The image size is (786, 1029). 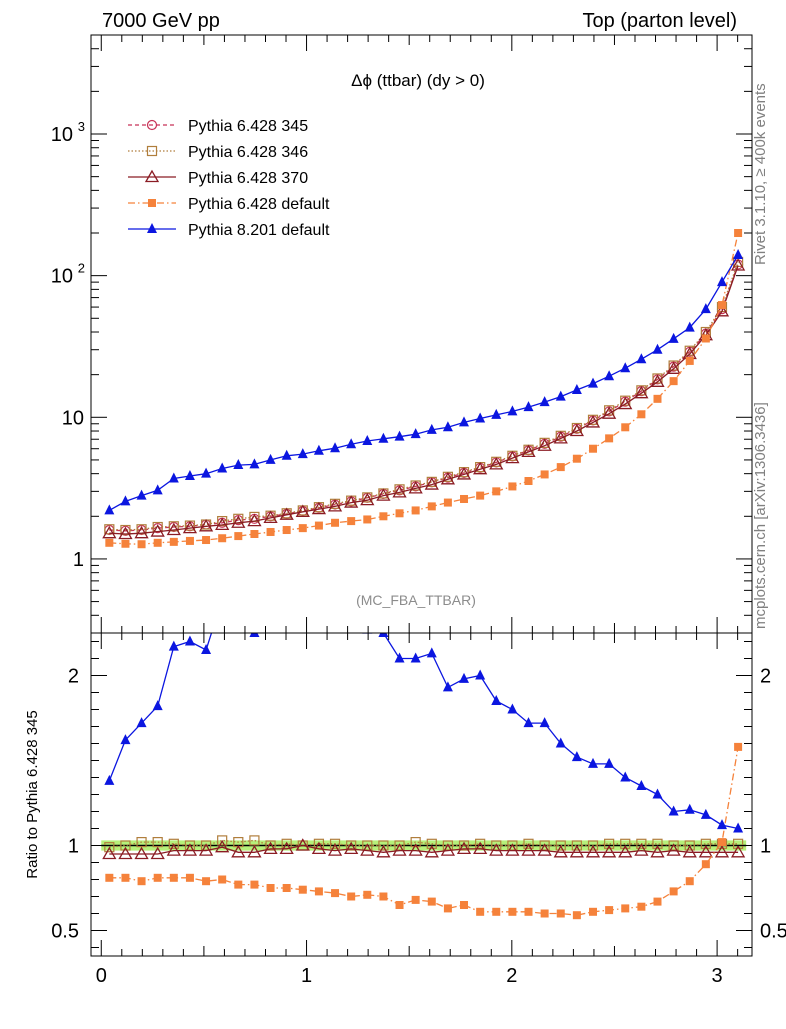 I want to click on main-ytick-label: 1, so click(x=78, y=560).